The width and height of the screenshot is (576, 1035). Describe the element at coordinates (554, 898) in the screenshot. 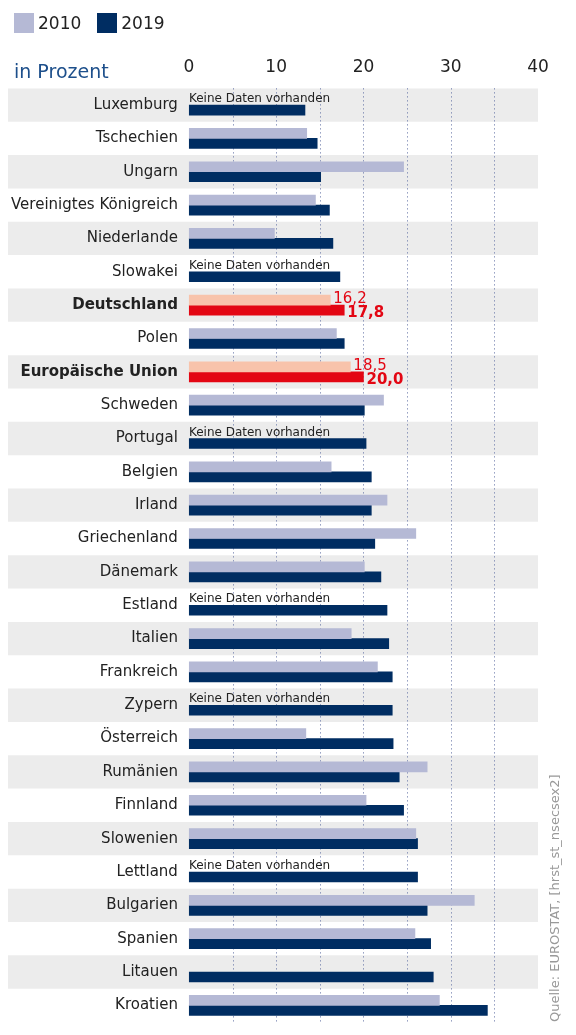

I see `source-note: Quelle: EUROSTAT, [hrst_st_nsecsex2]` at that location.